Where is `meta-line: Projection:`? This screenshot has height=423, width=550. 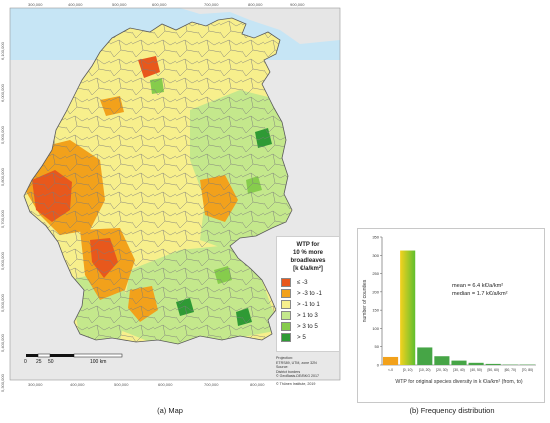
meta-line: Projection: is located at coordinates (284, 358).